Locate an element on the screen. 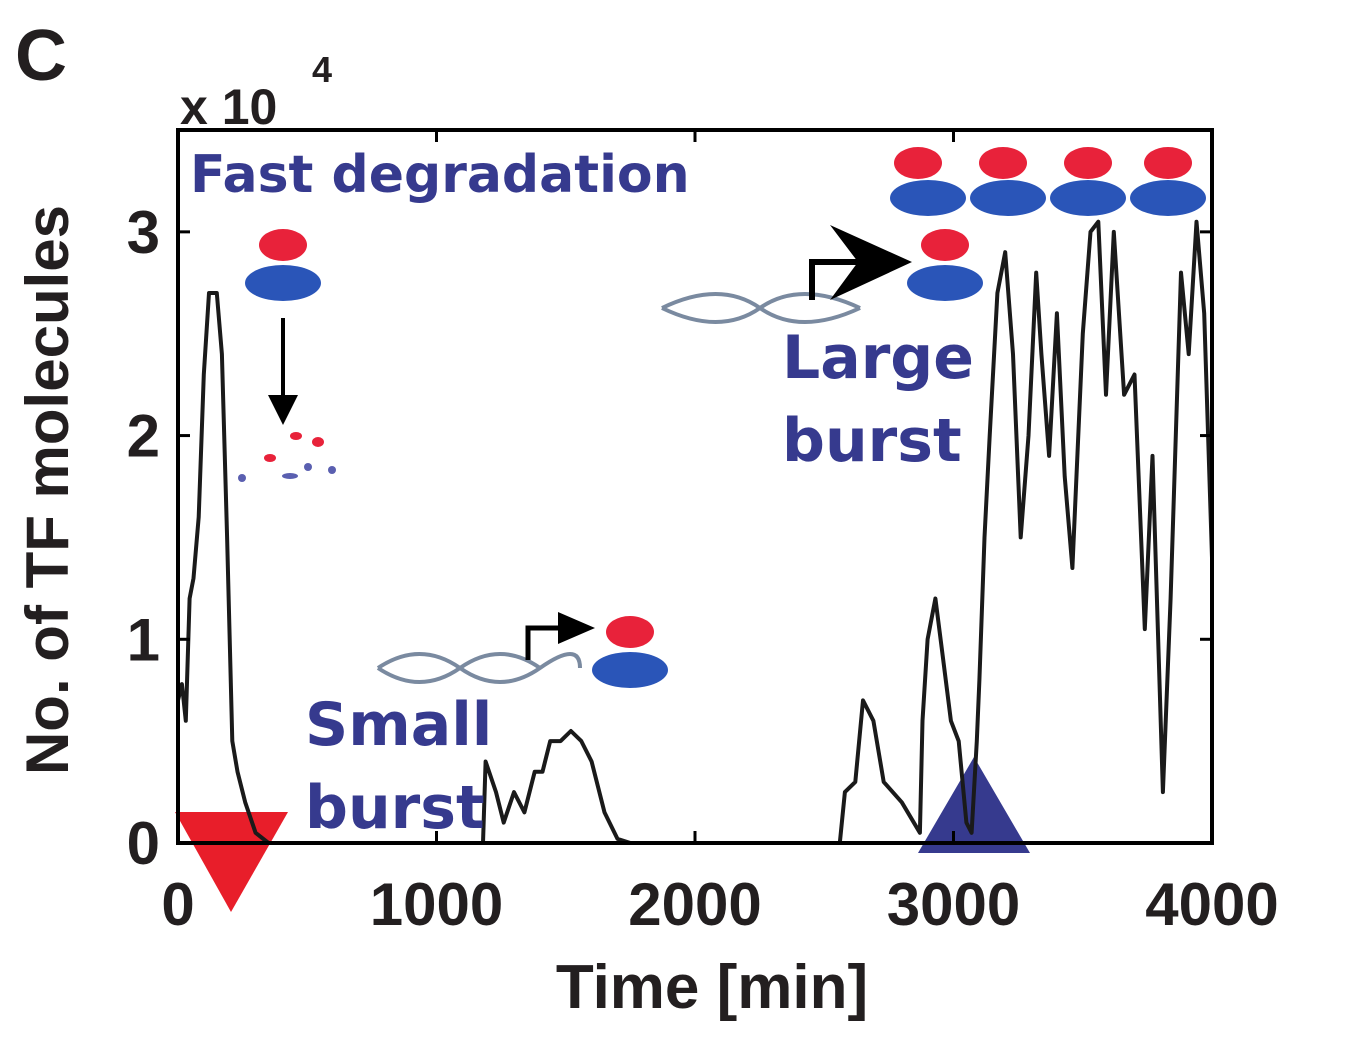 The width and height of the screenshot is (1356, 1044). x-tick-label: 2000 is located at coordinates (694, 904).